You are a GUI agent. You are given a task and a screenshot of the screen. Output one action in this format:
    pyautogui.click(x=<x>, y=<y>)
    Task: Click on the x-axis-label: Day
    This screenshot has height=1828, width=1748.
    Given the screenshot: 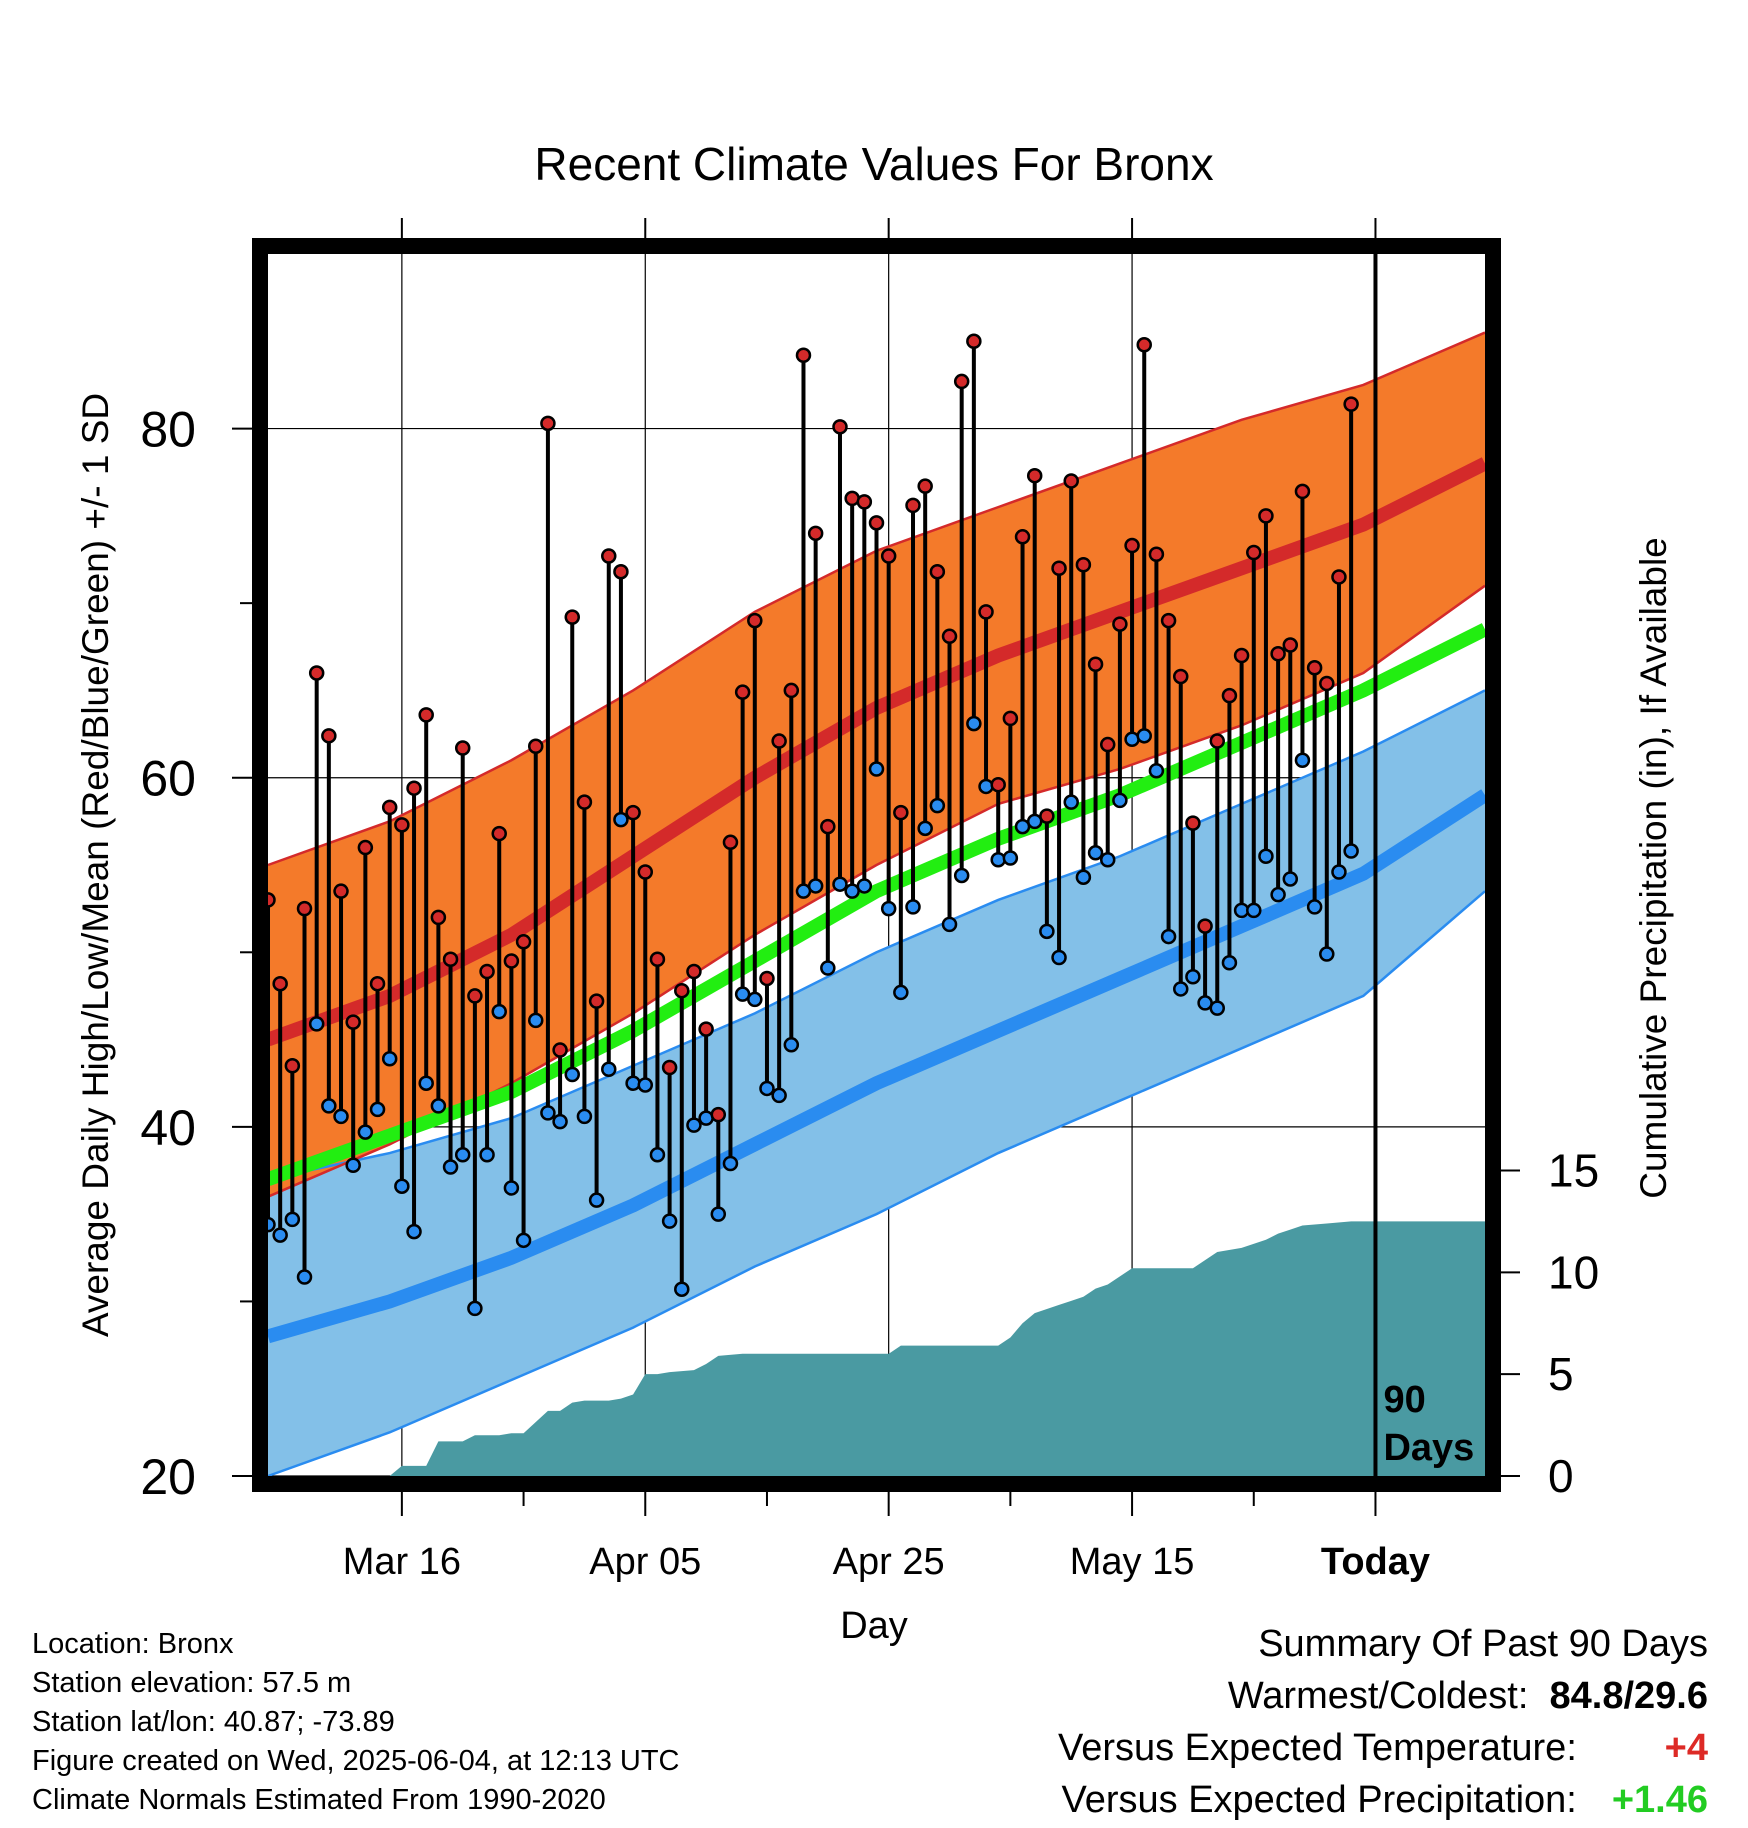 What is the action you would take?
    pyautogui.click(x=874, y=1626)
    